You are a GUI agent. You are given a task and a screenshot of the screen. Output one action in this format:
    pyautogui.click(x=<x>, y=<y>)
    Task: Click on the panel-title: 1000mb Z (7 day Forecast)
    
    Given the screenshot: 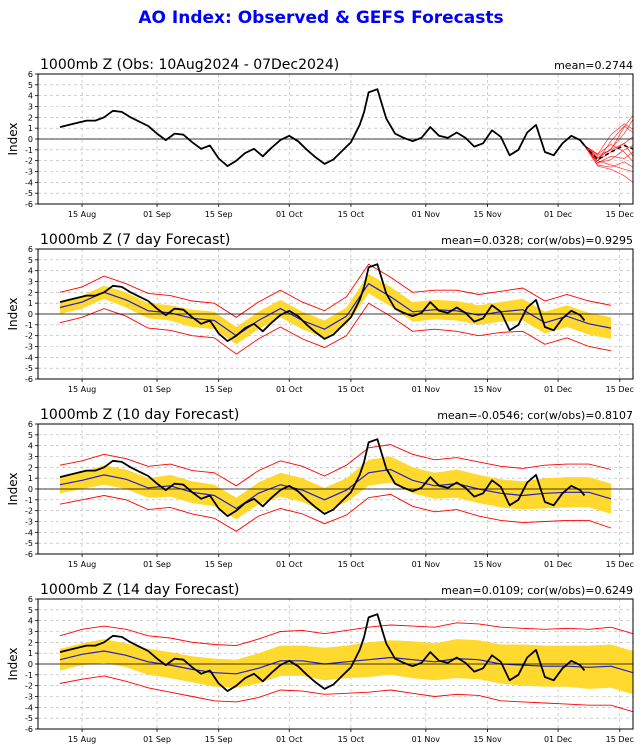 What is the action you would take?
    pyautogui.click(x=135, y=240)
    